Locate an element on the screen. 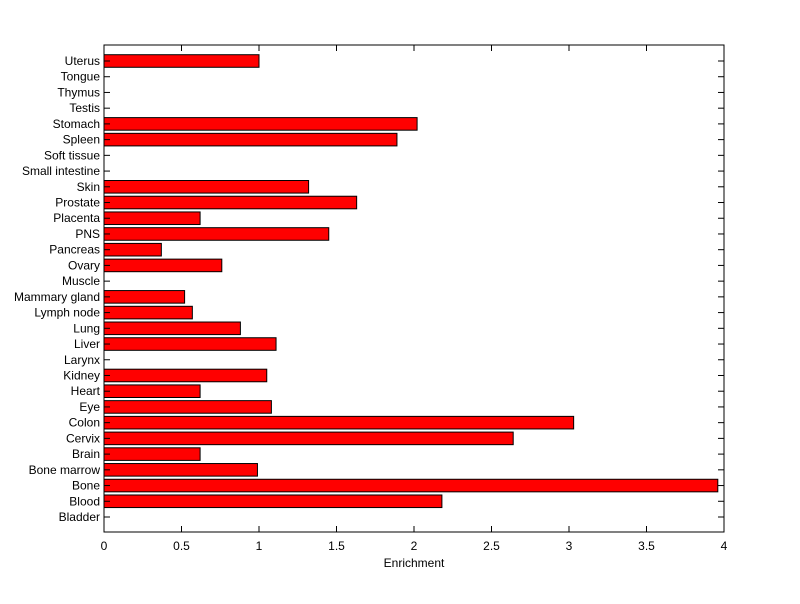 Image resolution: width=800 pixels, height=604 pixels. y-tick-label: Tongue is located at coordinates (81, 77).